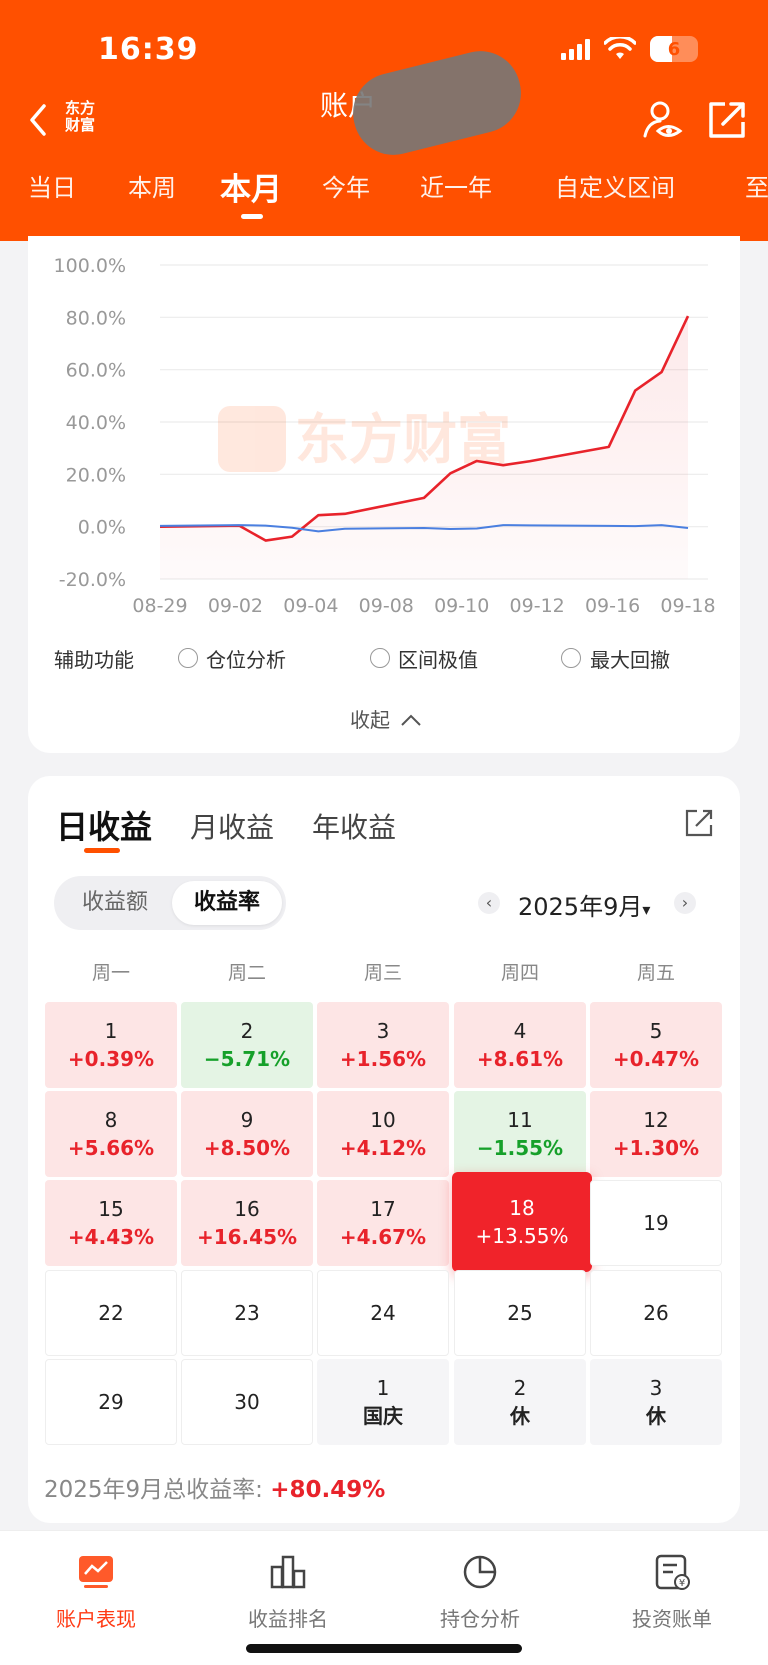 The height and width of the screenshot is (1665, 768). What do you see at coordinates (438, 660) in the screenshot?
I see `option-range-extremes: 区间极值` at bounding box center [438, 660].